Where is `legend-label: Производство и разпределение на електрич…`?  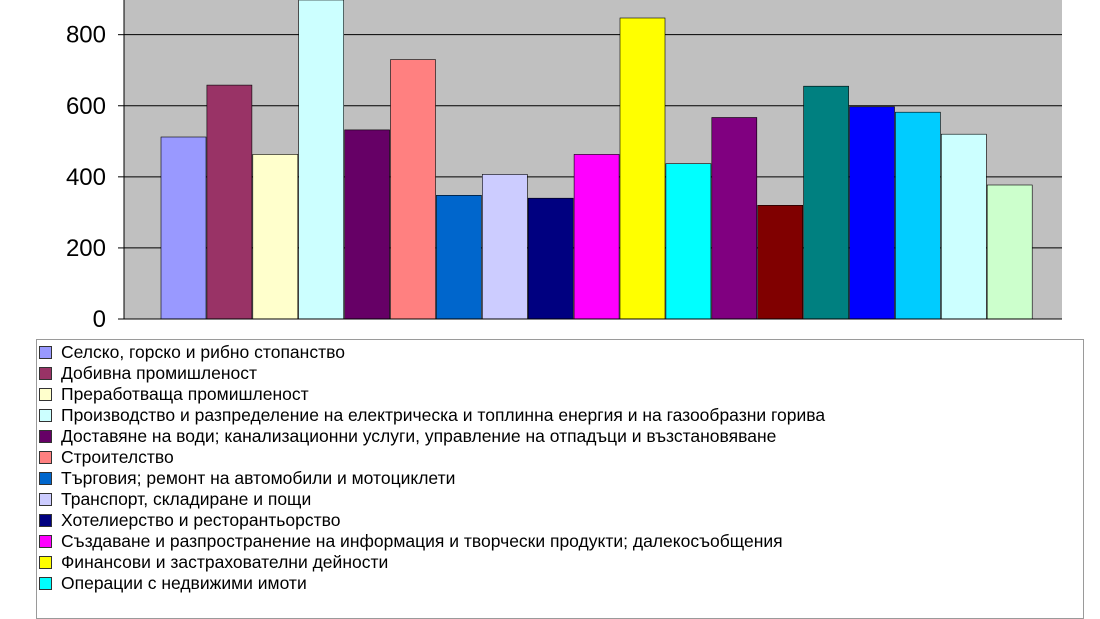
legend-label: Производство и разпределение на електрич… is located at coordinates (443, 415).